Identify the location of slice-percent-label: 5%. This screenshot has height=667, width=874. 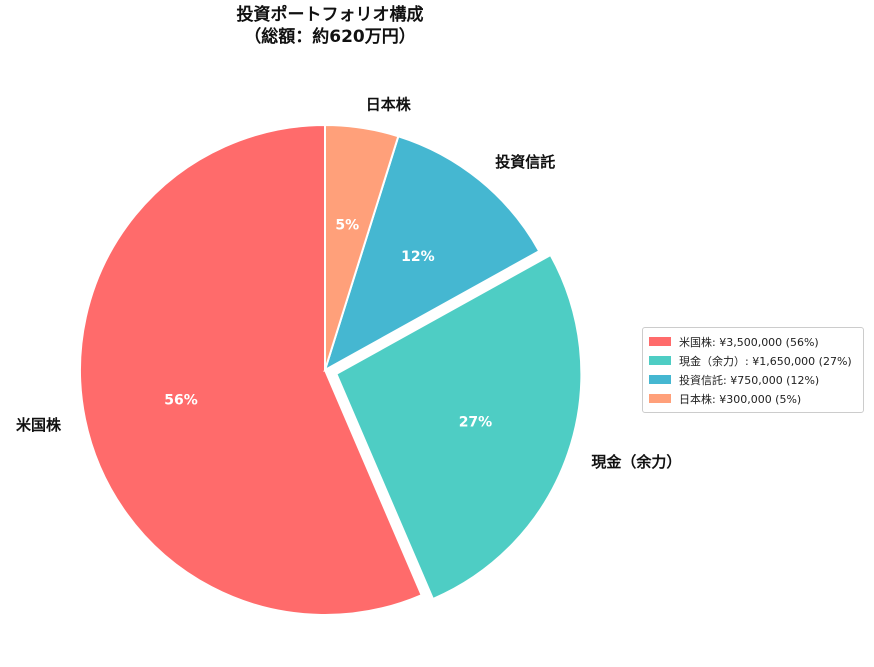
(347, 226).